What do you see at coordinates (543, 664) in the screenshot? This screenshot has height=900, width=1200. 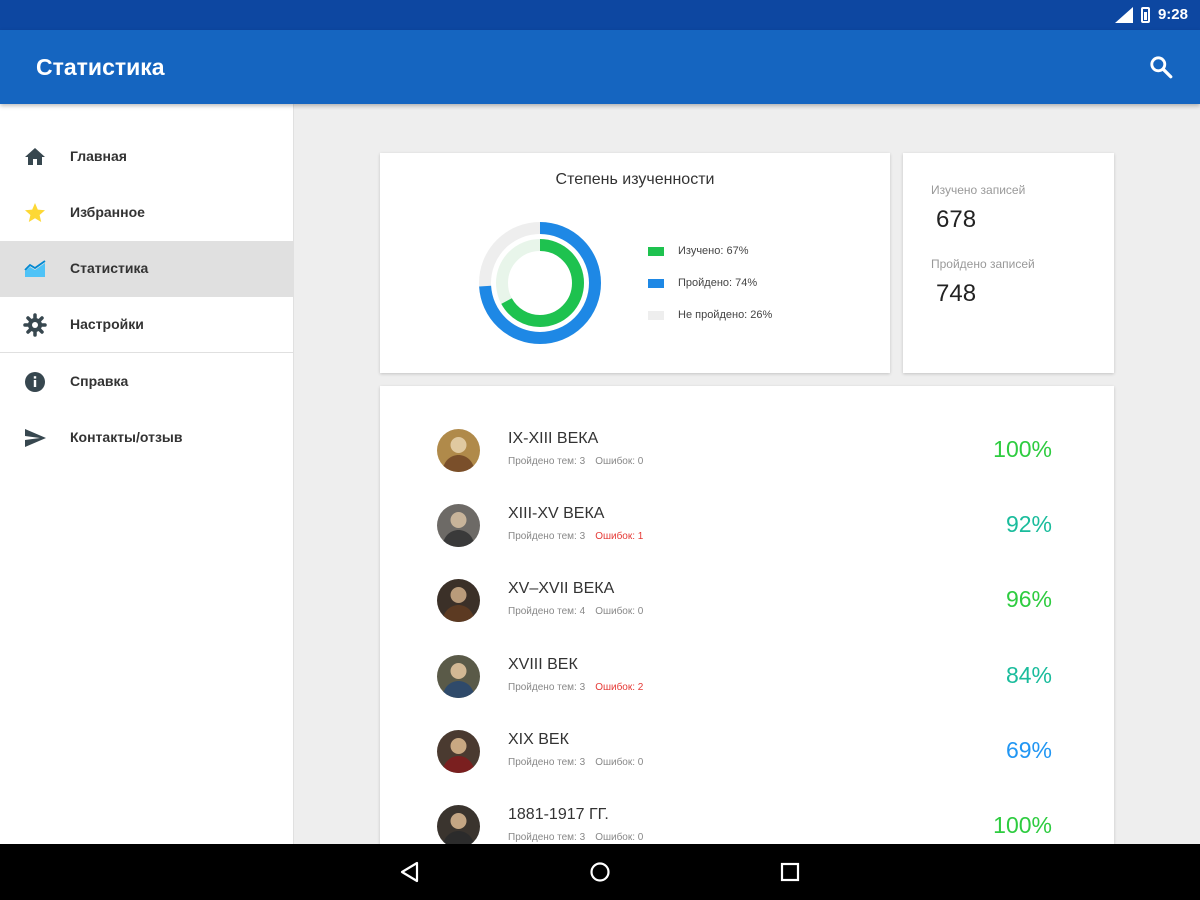 I see `topic-name: XVIII ВЕК` at bounding box center [543, 664].